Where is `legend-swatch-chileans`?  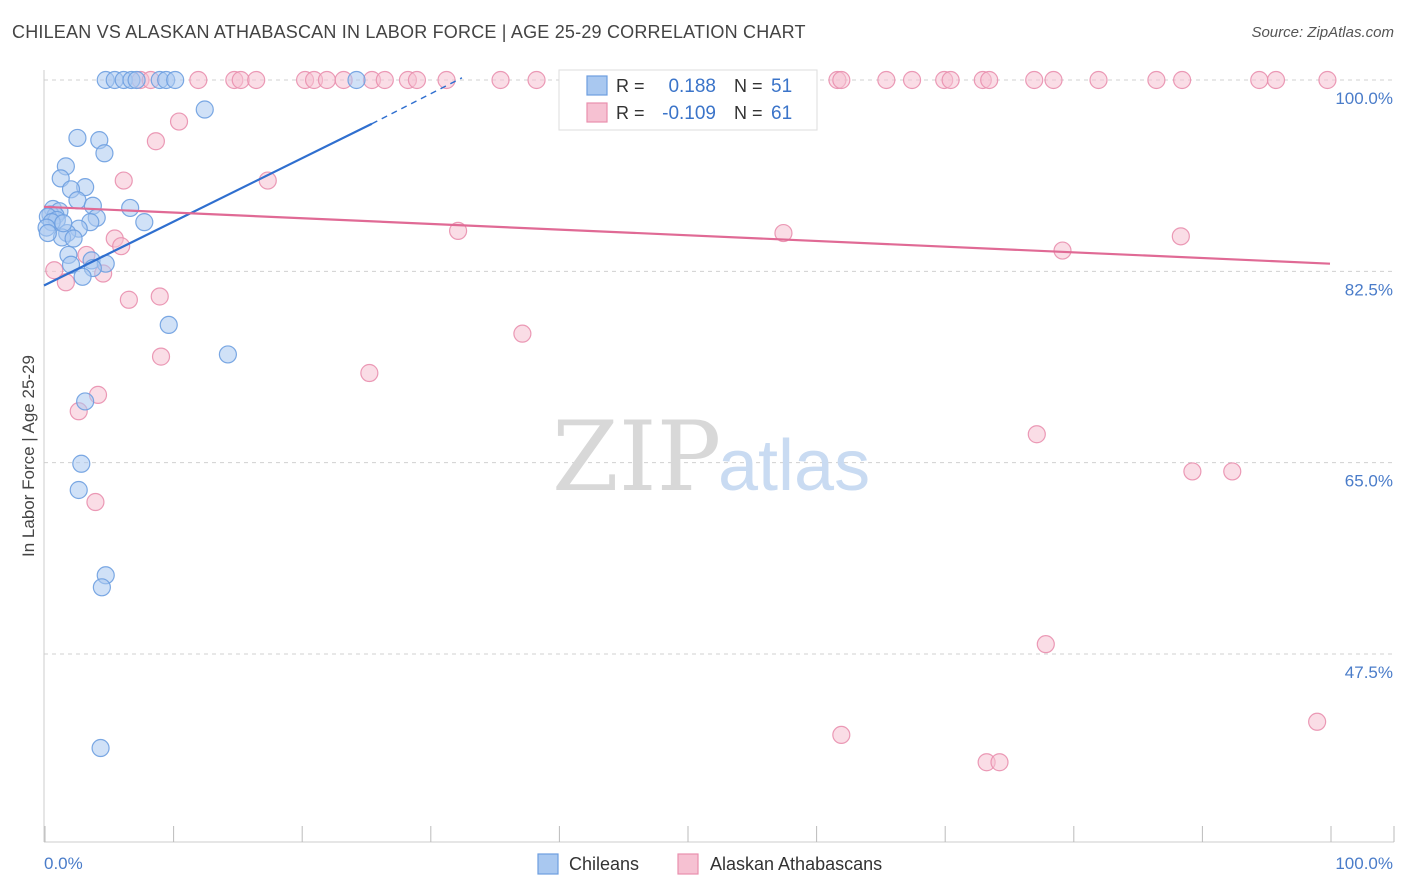
legend-swatch-chileans is located at coordinates (548, 864).